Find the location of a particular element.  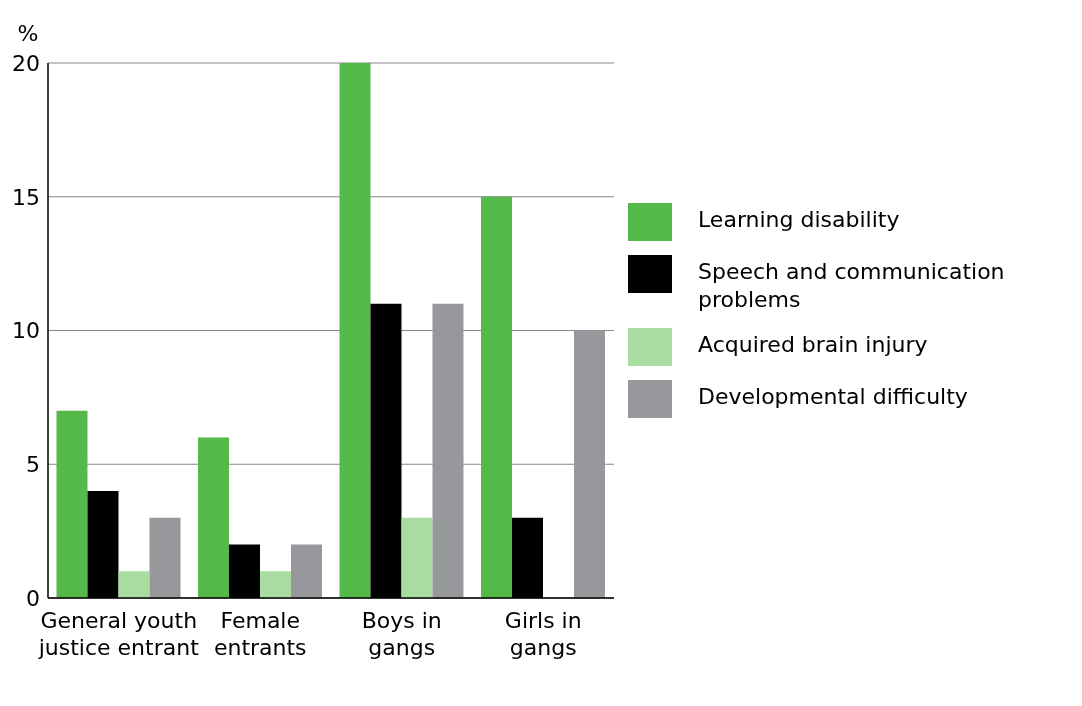

y-tick-label: 20 is located at coordinates (26, 63).